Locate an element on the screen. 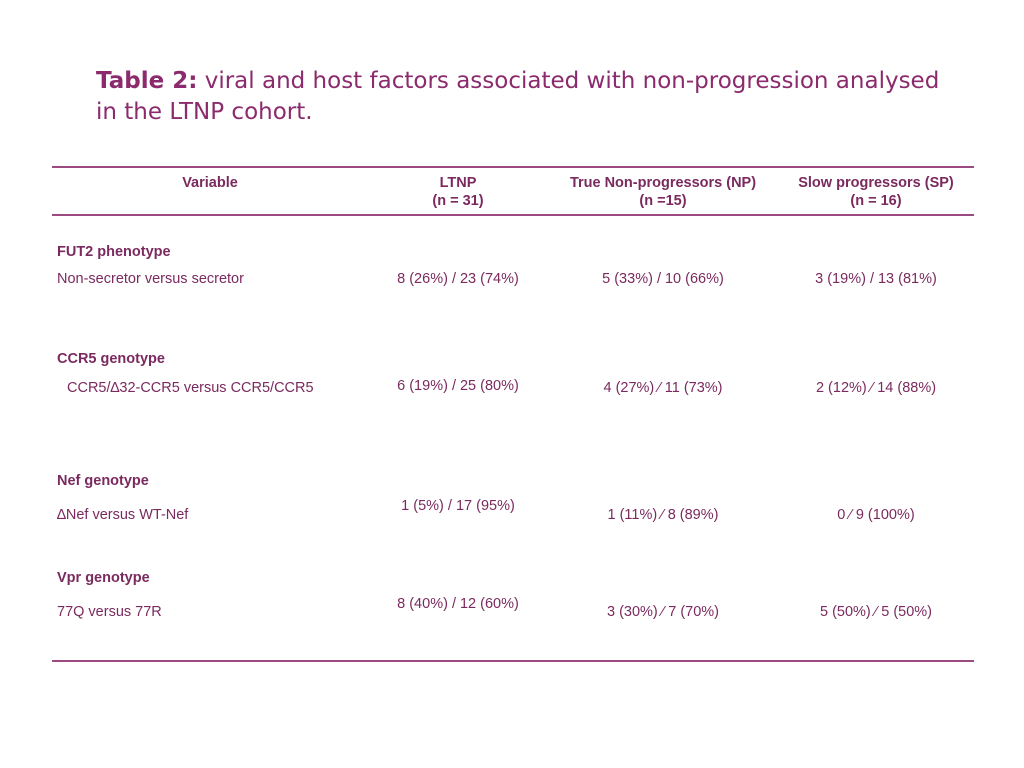 This screenshot has height=768, width=1024. cell-fut2-np: 5 (33%) / 10 (66%) is located at coordinates (663, 279).